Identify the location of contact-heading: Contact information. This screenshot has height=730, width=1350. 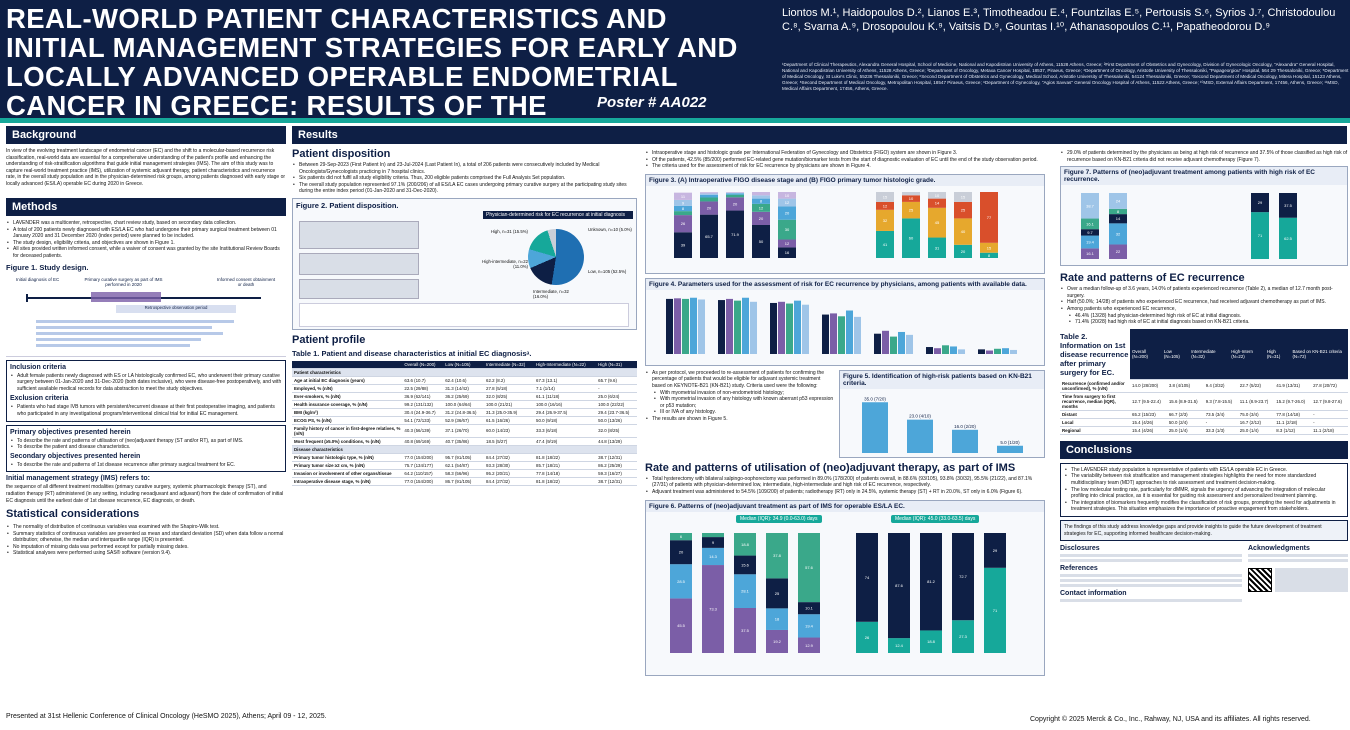
(1093, 594).